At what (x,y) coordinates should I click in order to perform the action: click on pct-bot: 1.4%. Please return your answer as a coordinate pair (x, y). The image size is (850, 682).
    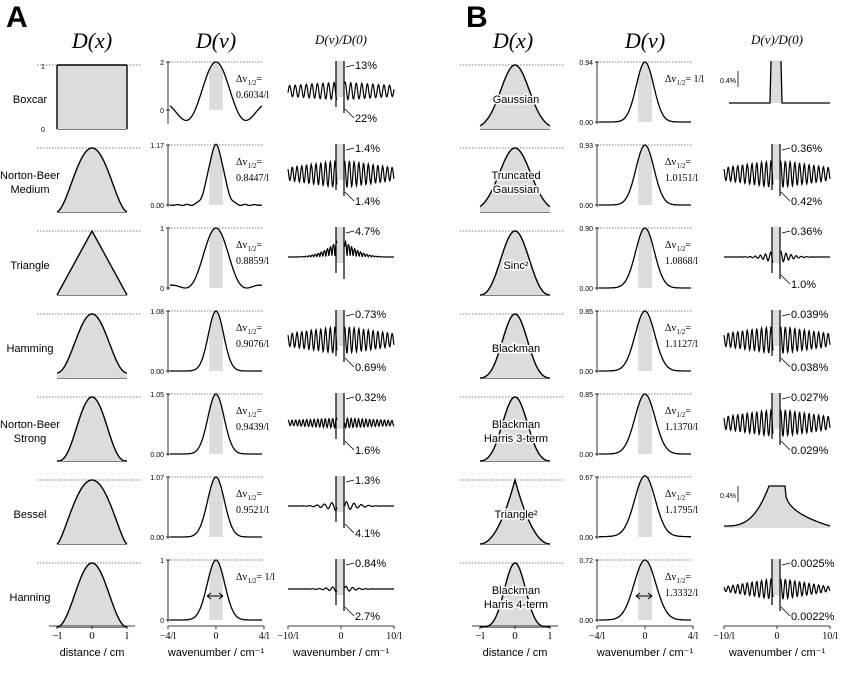
    Looking at the image, I should click on (367, 202).